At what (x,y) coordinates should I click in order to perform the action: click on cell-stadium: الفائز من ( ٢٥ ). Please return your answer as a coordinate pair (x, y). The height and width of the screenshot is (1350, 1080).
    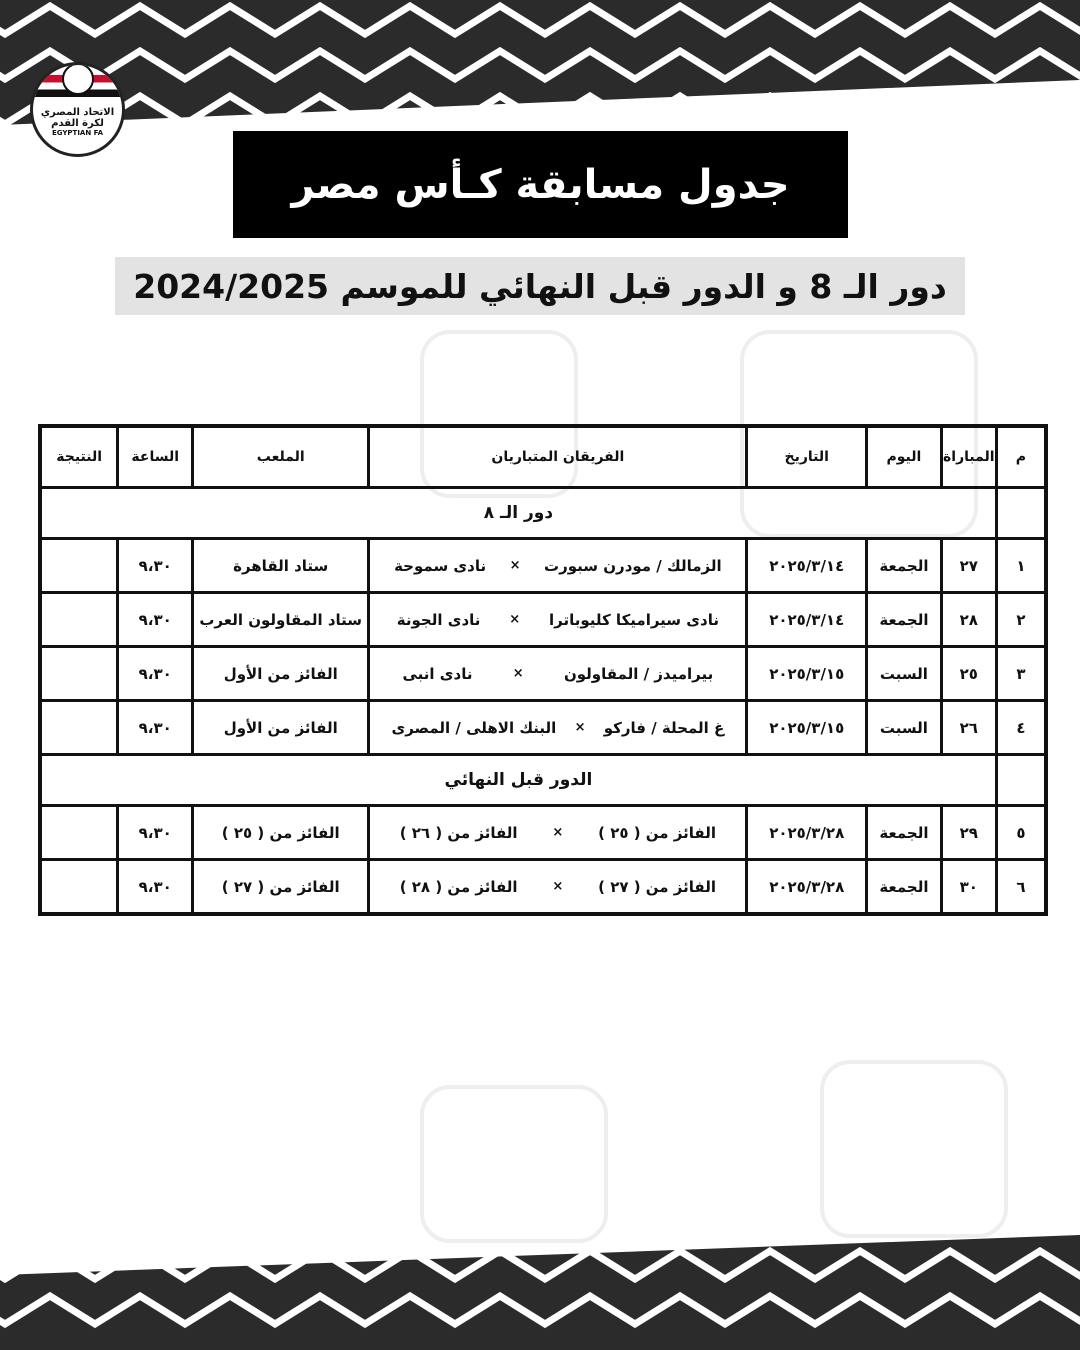
    Looking at the image, I should click on (281, 832).